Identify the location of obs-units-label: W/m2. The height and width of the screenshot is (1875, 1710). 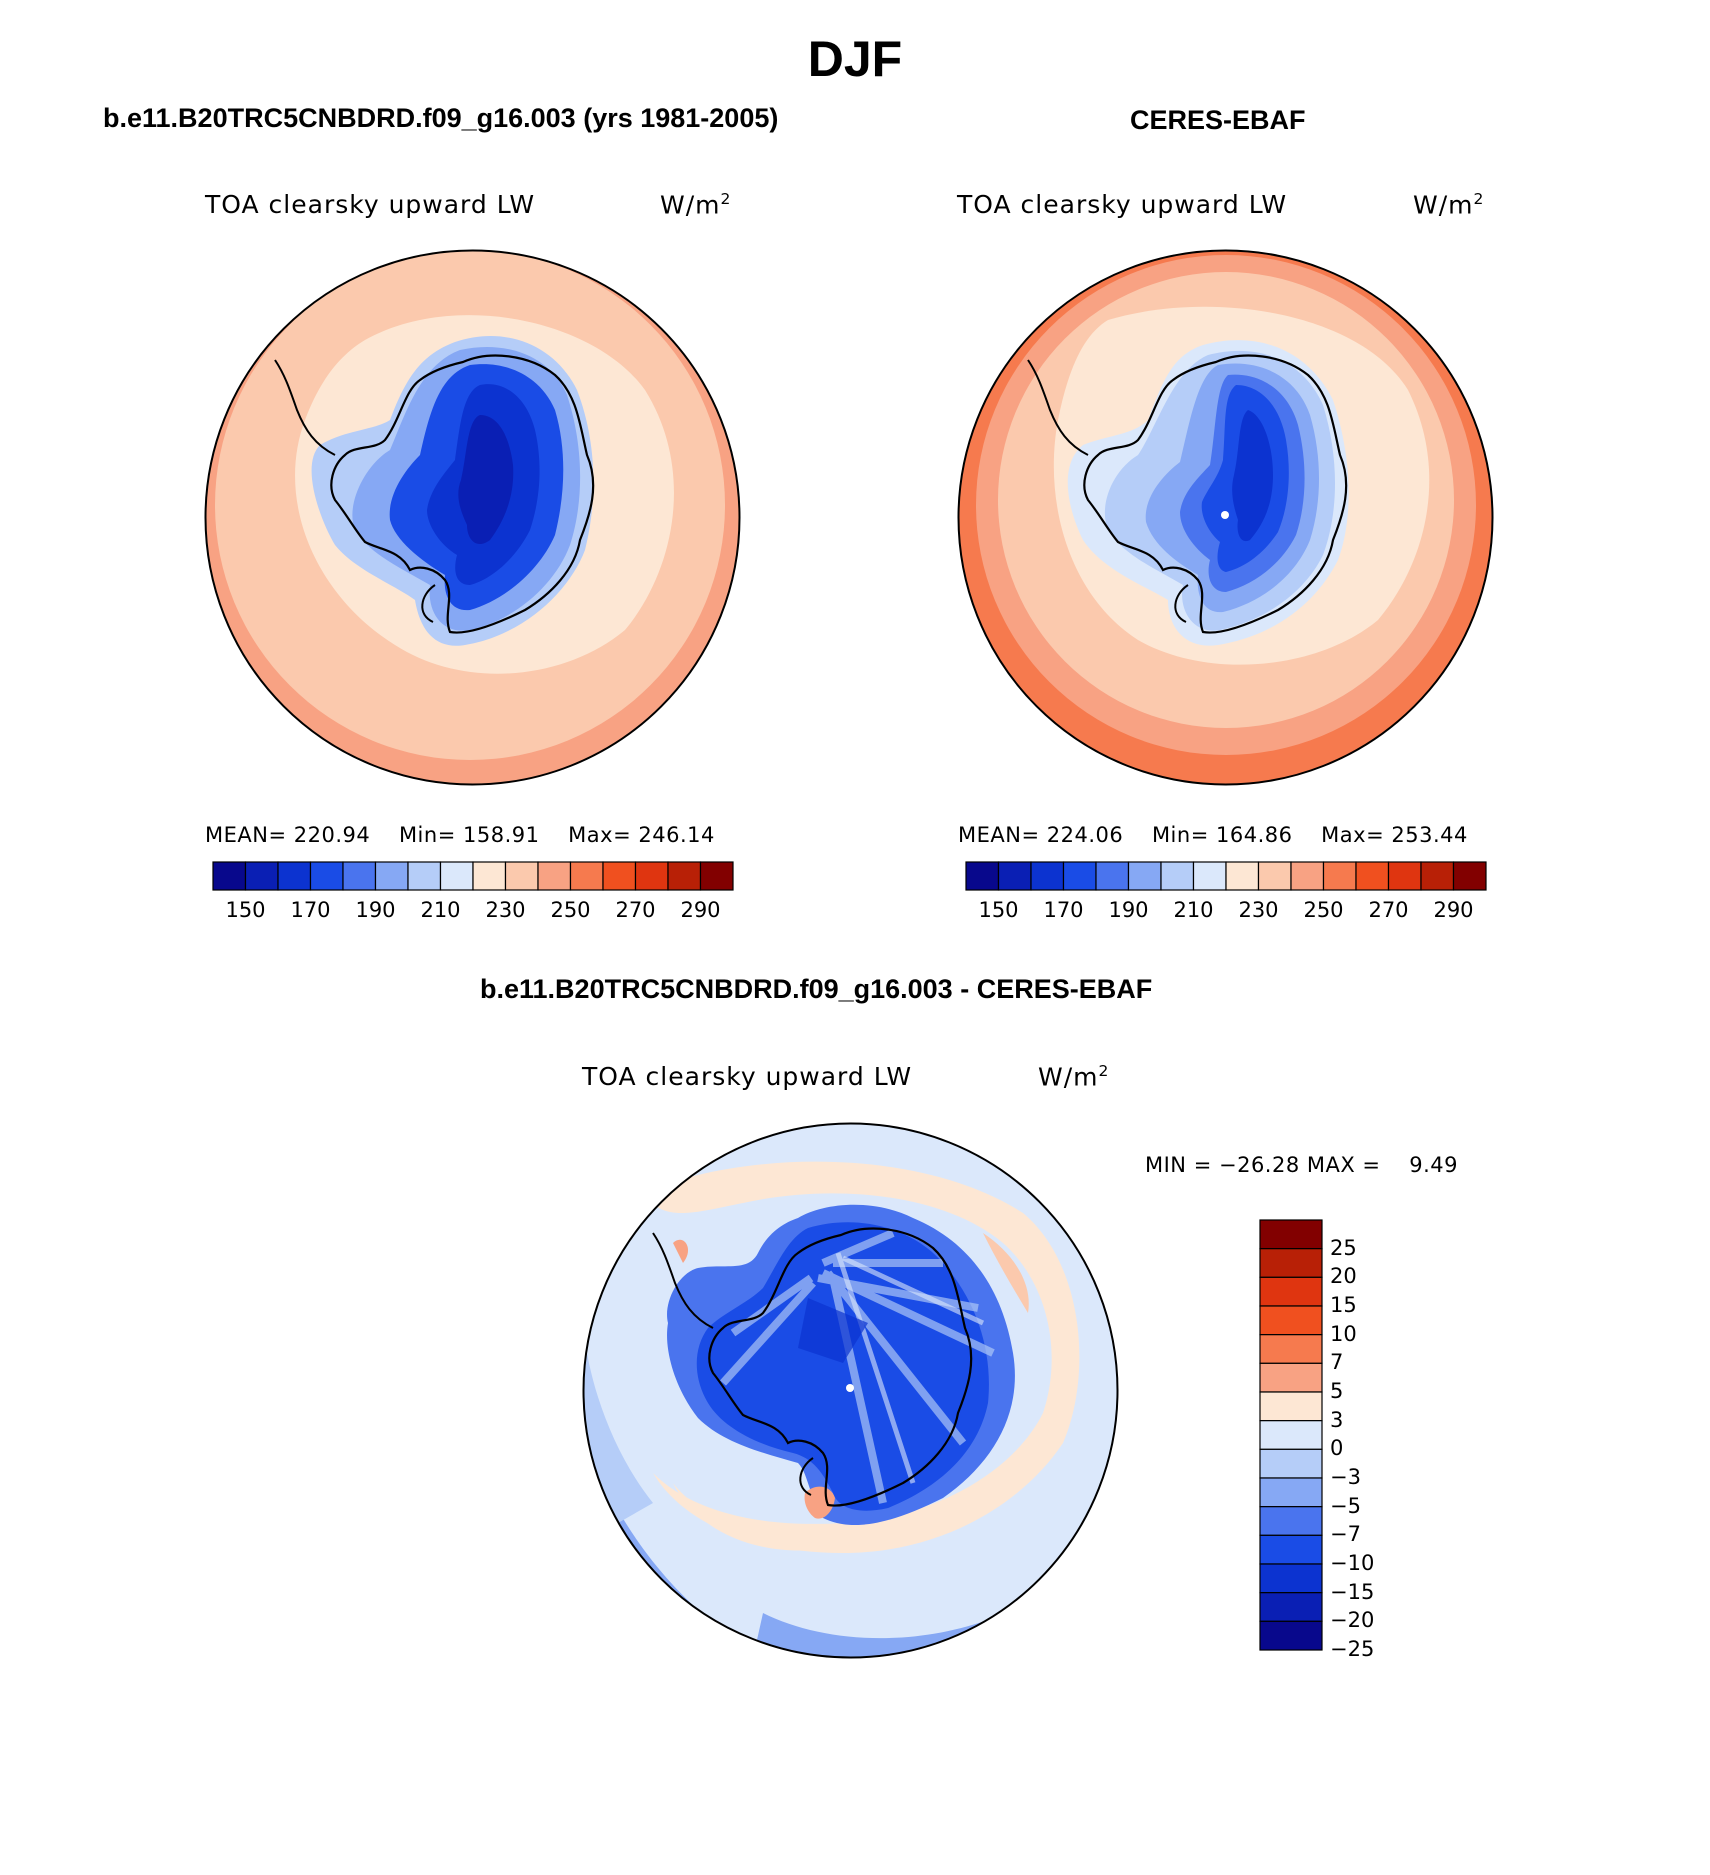
(1449, 205).